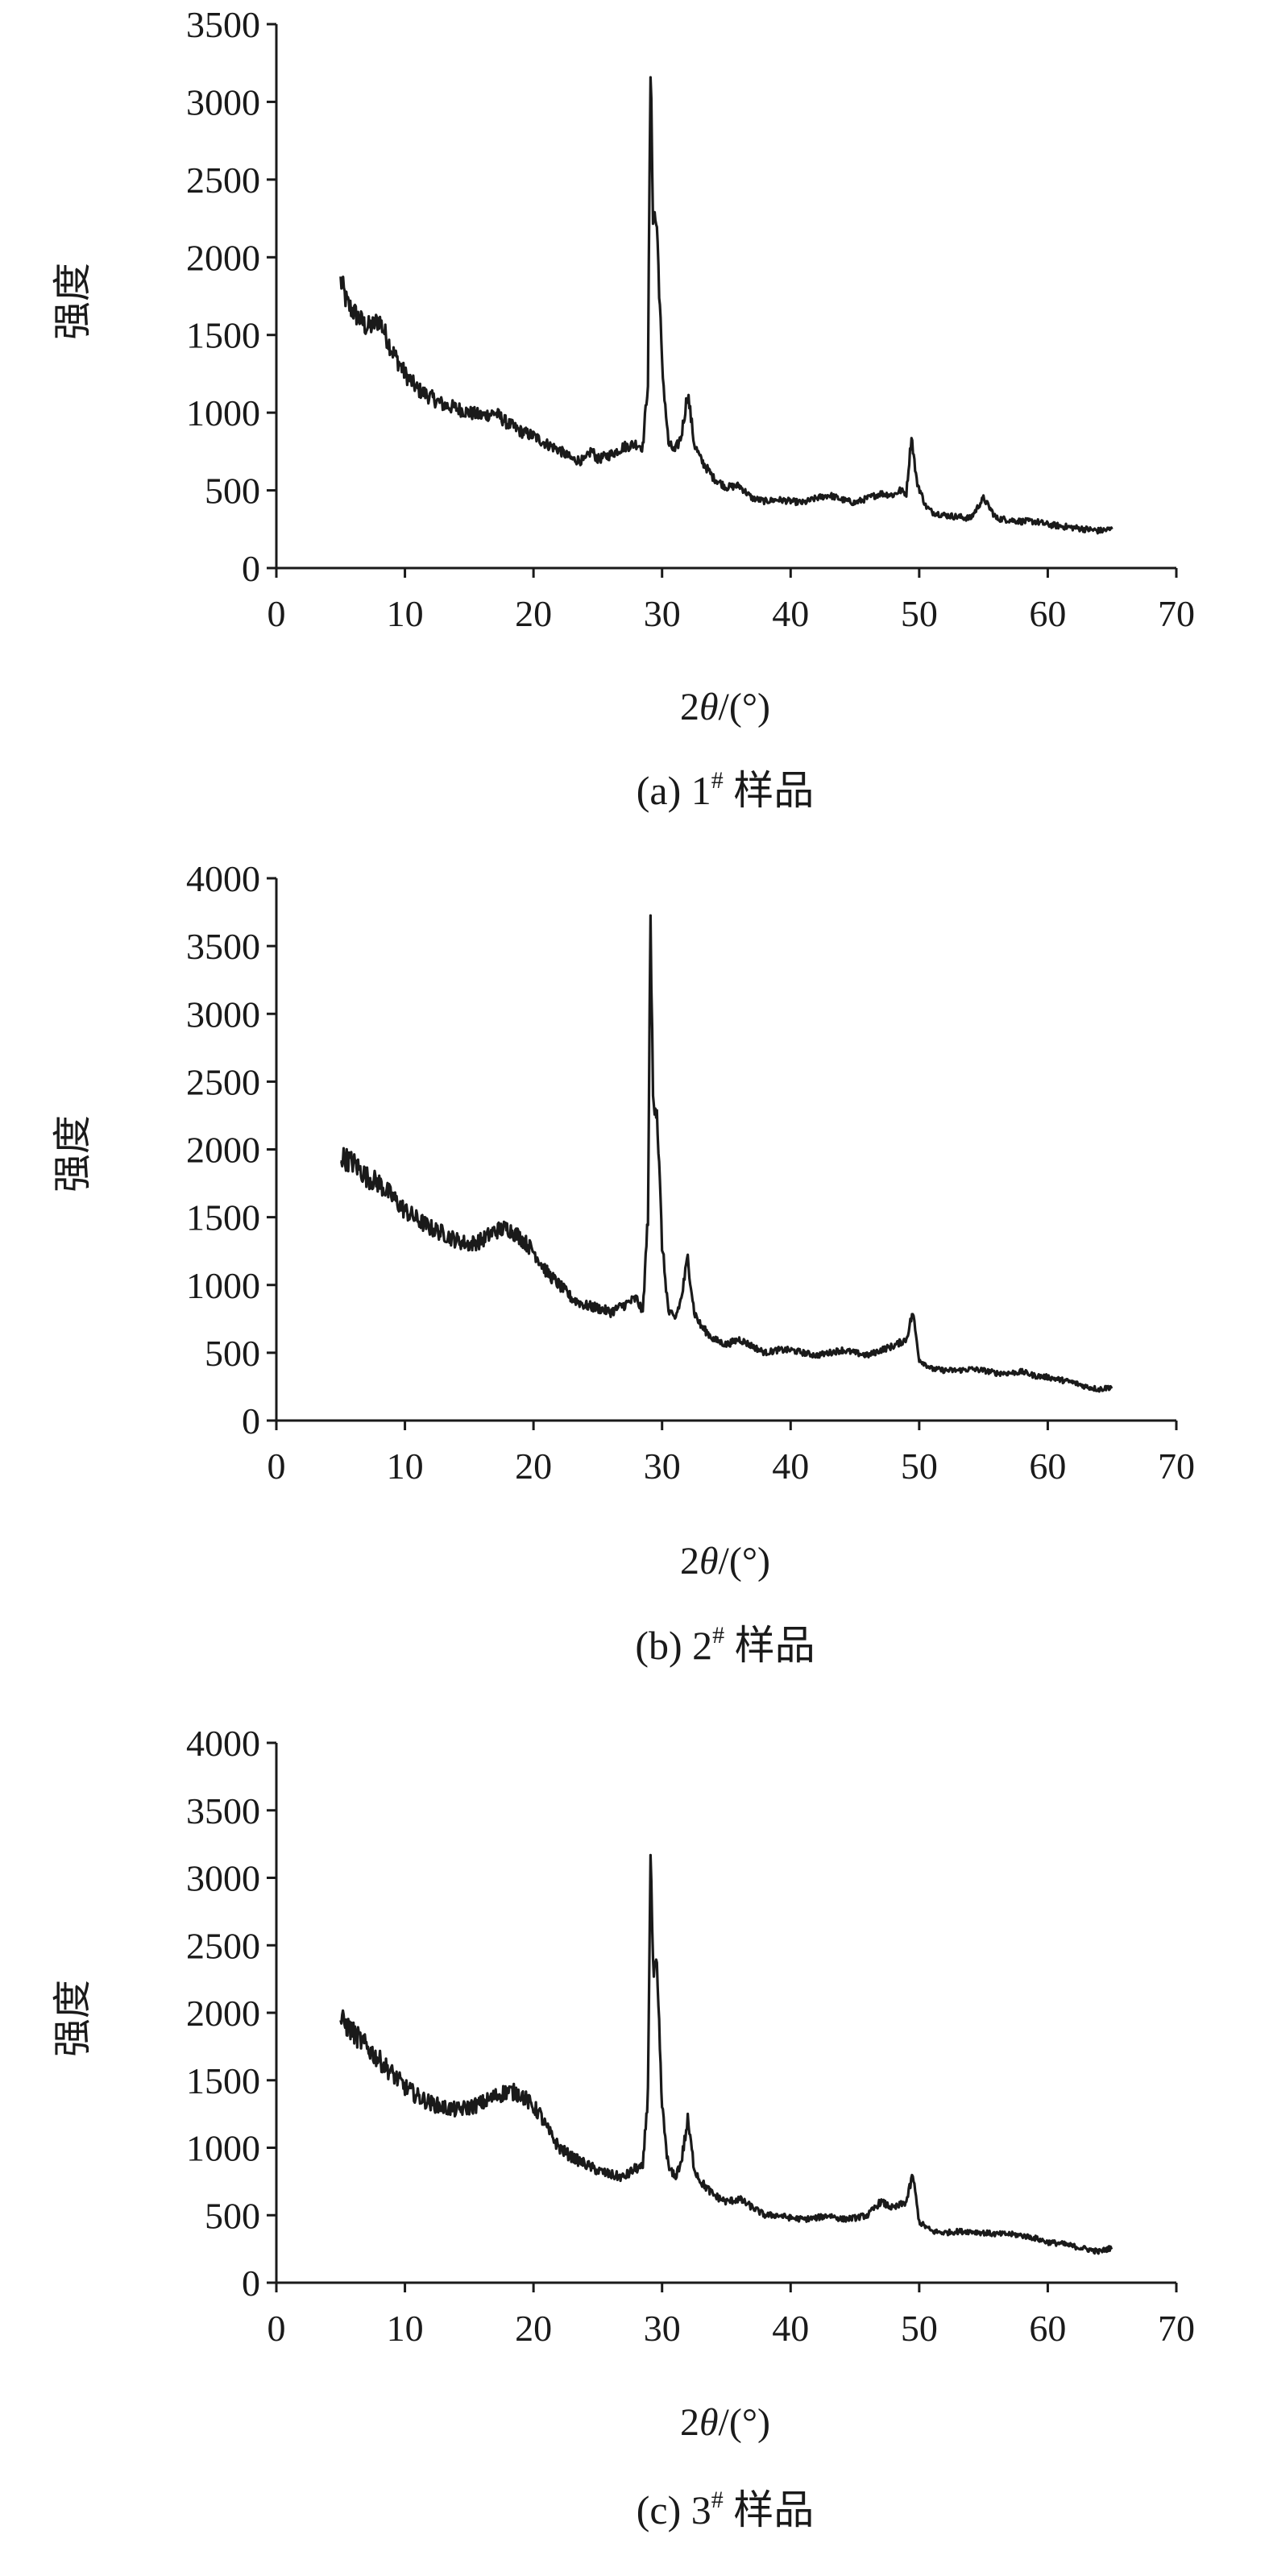 The image size is (1269, 2576). I want to click on panel-caption-number: 3, so click(701, 2509).